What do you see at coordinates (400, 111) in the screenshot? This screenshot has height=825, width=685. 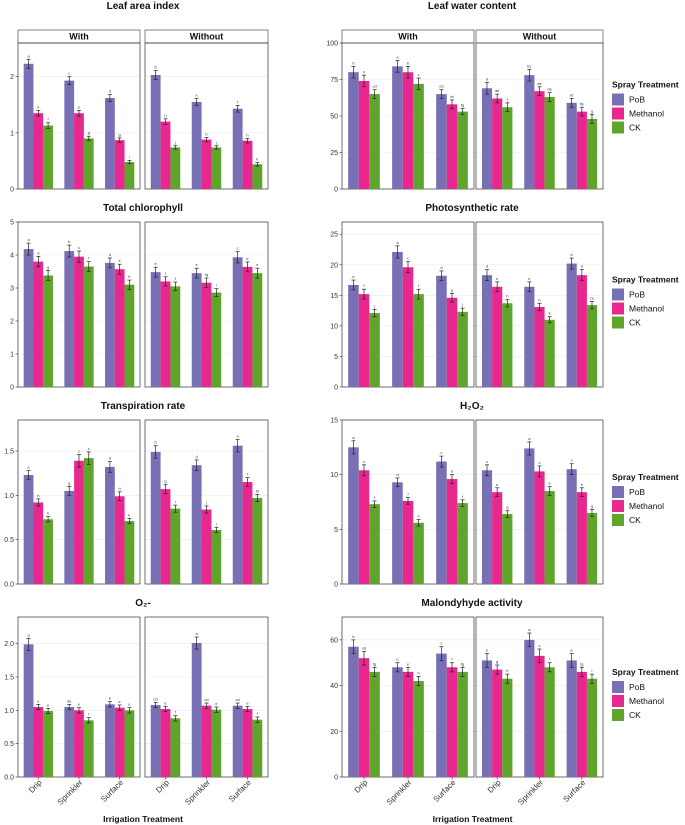 I see `panel-with: With b a cd c b ef cd c fg 0 25 50 75 100` at bounding box center [400, 111].